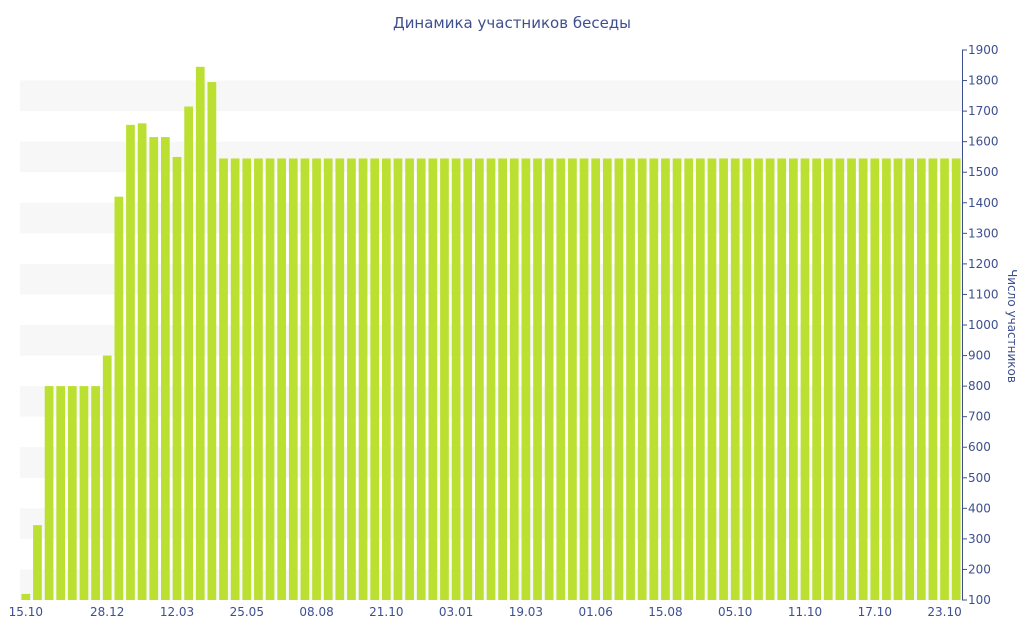  What do you see at coordinates (979, 569) in the screenshot?
I see `y-tick-label: 200` at bounding box center [979, 569].